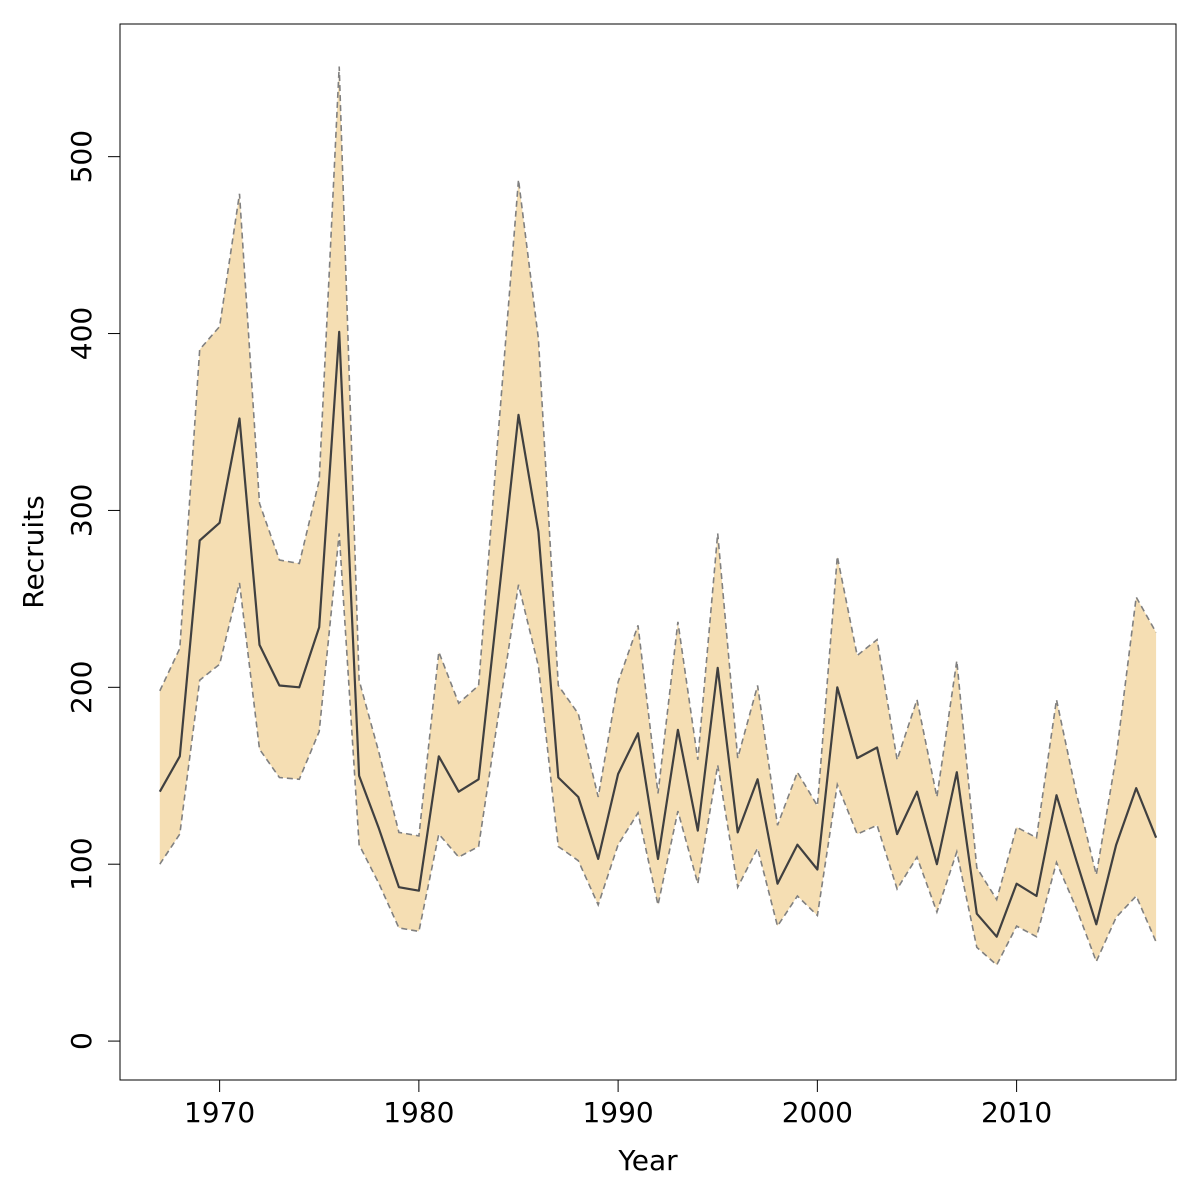 This screenshot has height=1200, width=1200. What do you see at coordinates (219, 1112) in the screenshot?
I see `x-tick-label: 1970` at bounding box center [219, 1112].